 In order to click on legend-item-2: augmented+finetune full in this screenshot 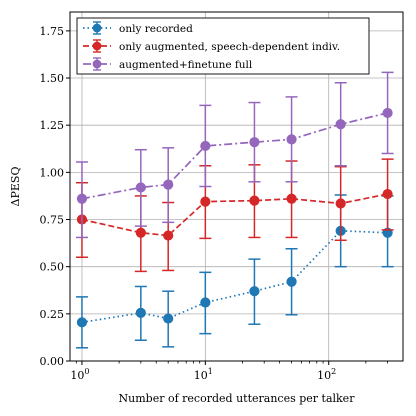, I will do `click(168, 64)`.